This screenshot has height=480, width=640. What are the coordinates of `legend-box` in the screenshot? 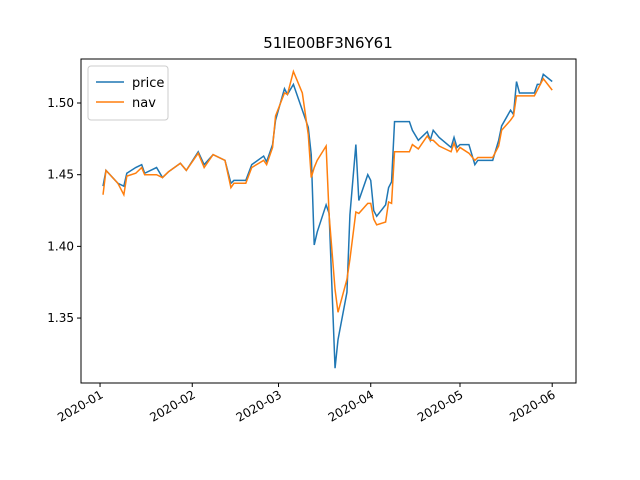 It's located at (128, 93).